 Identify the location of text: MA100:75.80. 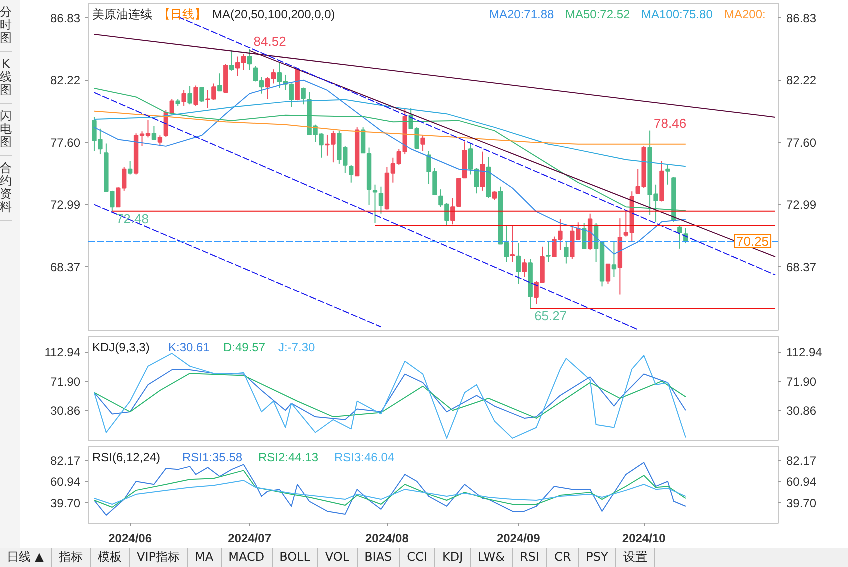
(678, 15).